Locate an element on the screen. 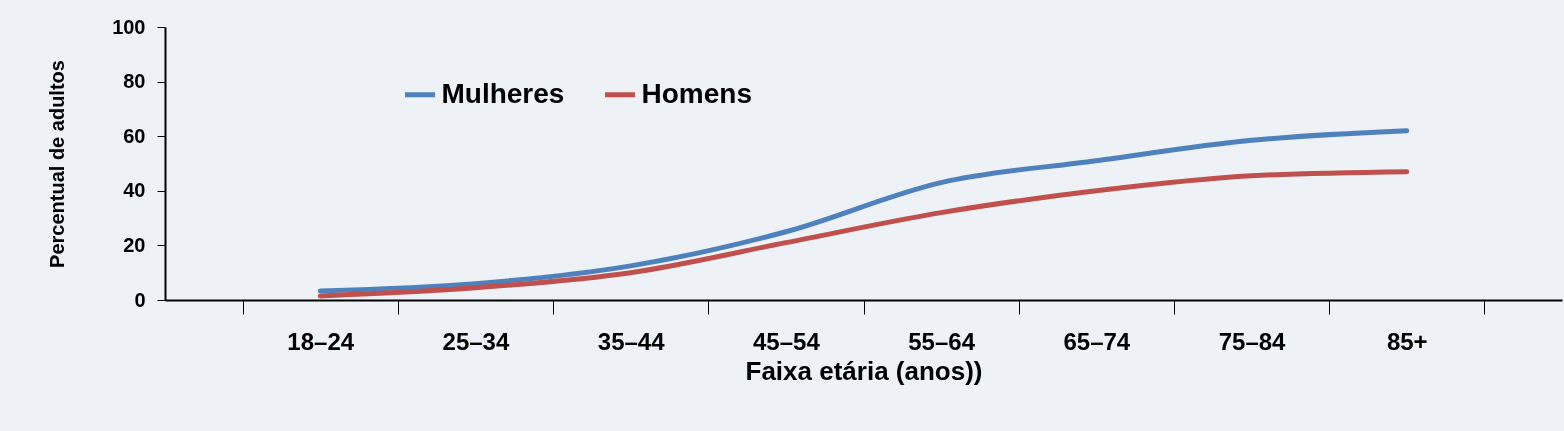  x-tick-label: 45–54 is located at coordinates (787, 341).